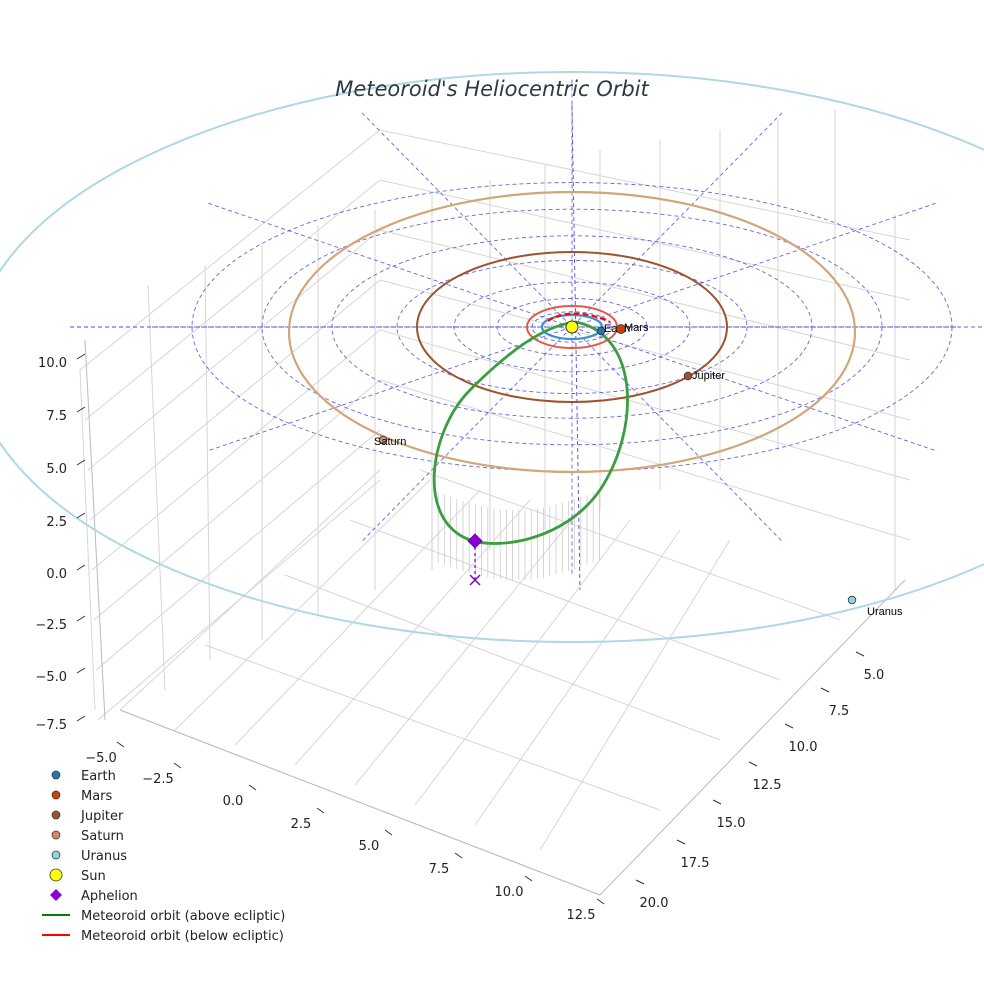 This screenshot has width=984, height=984. Describe the element at coordinates (579, 317) in the screenshot. I see `meteoroid-orbit-below` at that location.